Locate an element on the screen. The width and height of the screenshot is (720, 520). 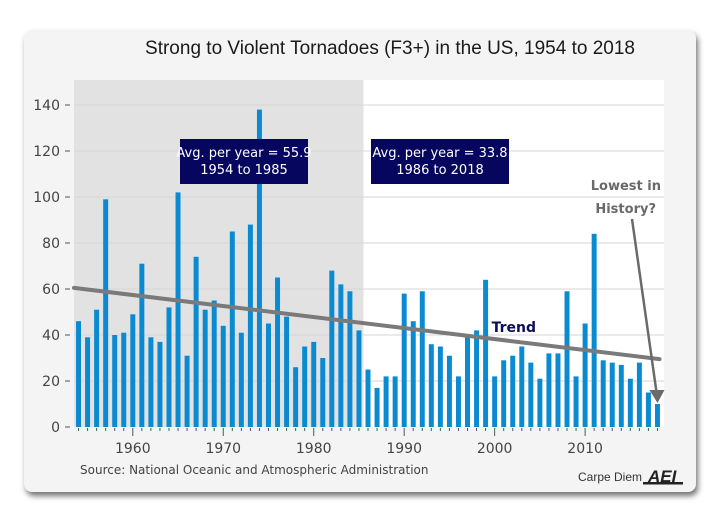
bar-2017 is located at coordinates (648, 409).